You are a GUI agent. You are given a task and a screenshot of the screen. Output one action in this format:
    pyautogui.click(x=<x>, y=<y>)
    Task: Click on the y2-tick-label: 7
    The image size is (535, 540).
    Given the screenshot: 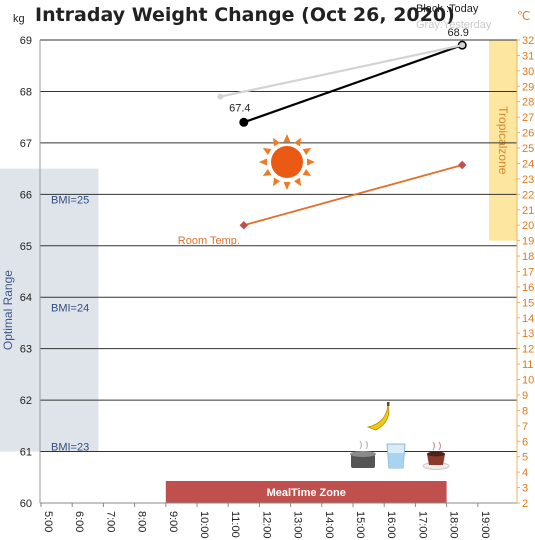 What is the action you would take?
    pyautogui.click(x=525, y=427)
    